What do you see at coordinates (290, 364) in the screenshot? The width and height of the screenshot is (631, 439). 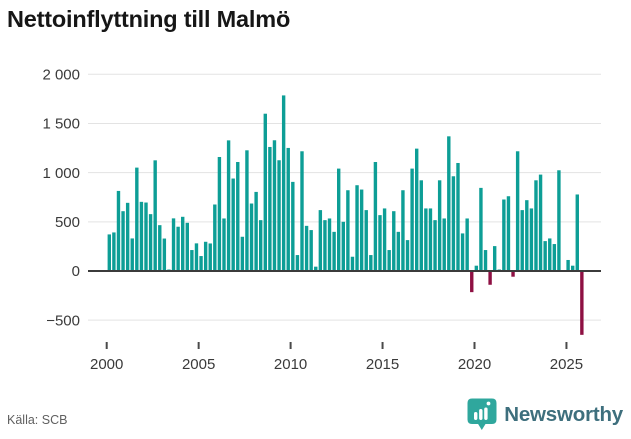 I see `x-axis-tick-label: 2010` at bounding box center [290, 364].